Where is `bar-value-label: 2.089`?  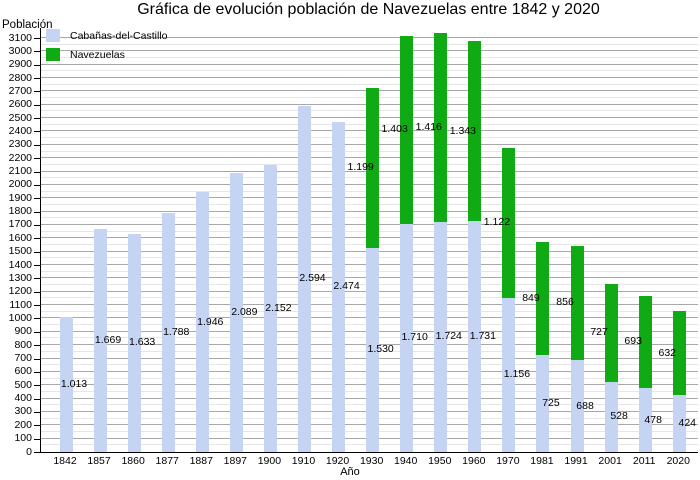 bar-value-label: 2.089 is located at coordinates (244, 312).